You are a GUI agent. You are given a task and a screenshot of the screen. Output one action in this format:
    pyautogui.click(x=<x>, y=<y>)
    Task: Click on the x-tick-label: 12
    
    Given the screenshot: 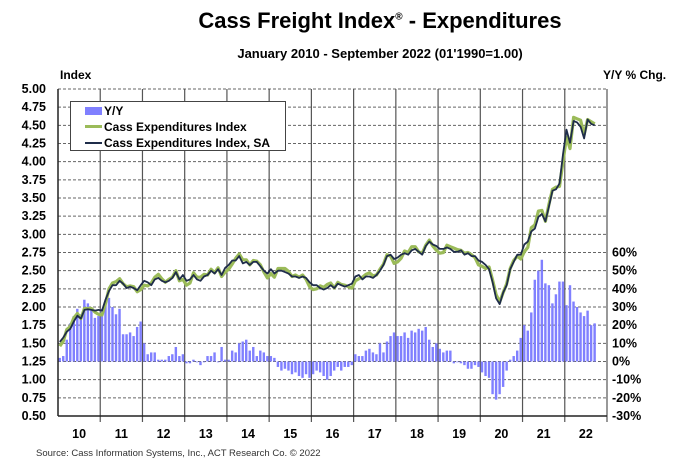 What is the action you would take?
    pyautogui.click(x=164, y=434)
    